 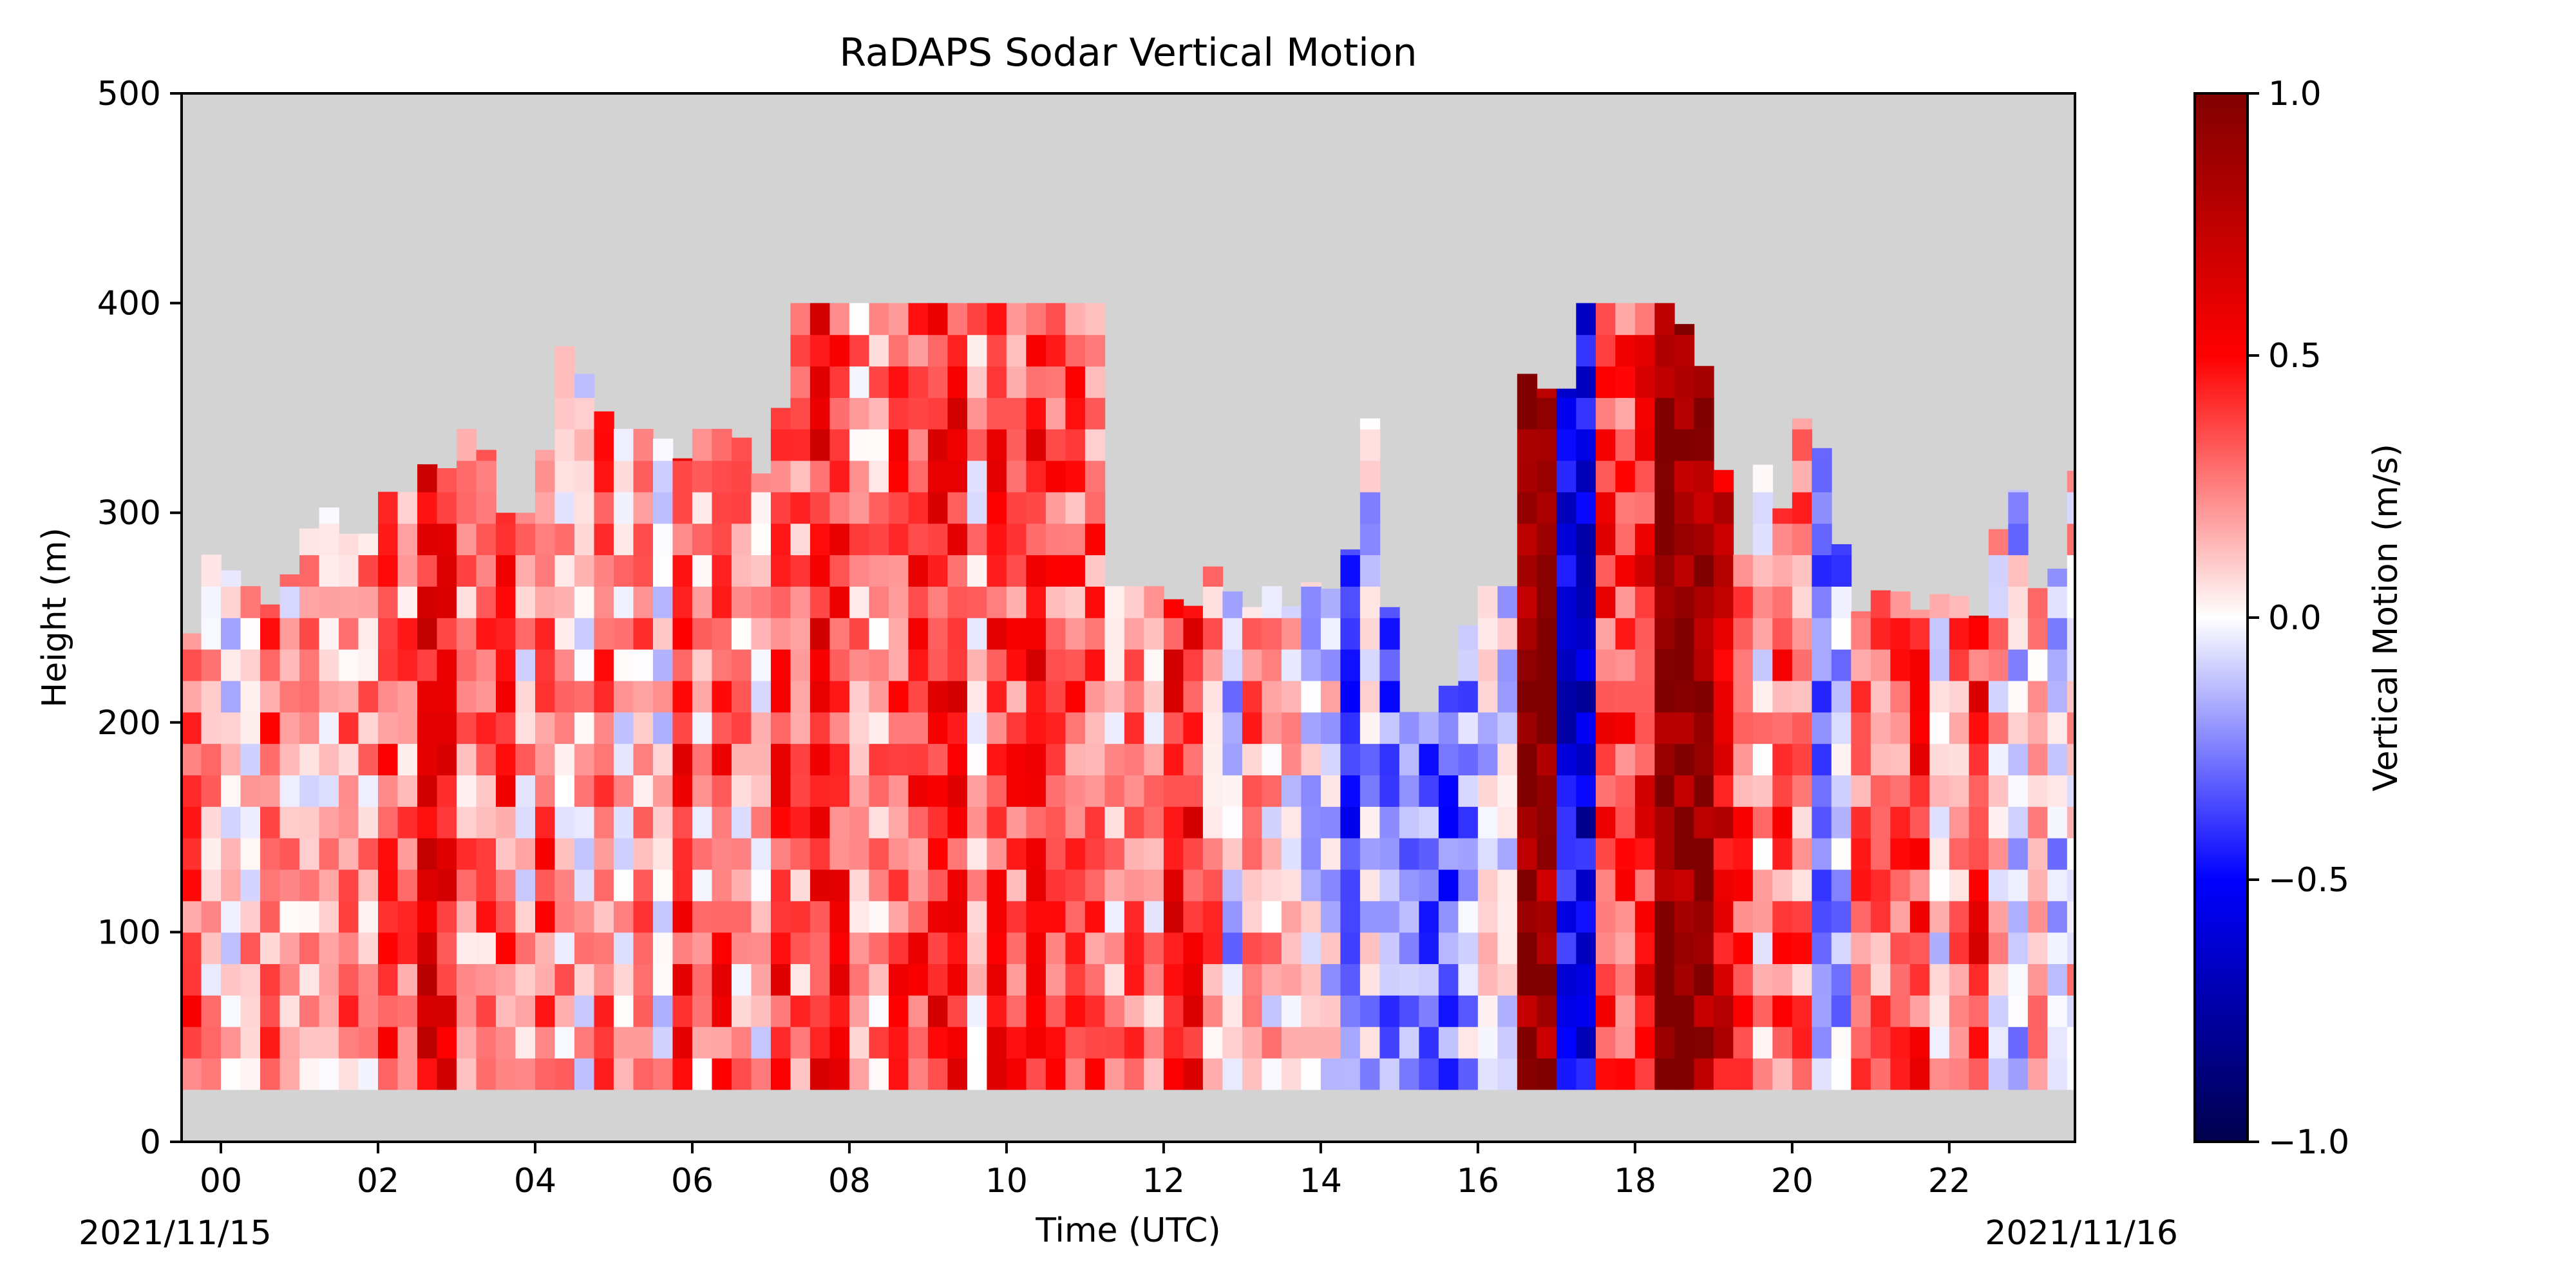 What do you see at coordinates (129, 304) in the screenshot?
I see `y-tick-label: 400` at bounding box center [129, 304].